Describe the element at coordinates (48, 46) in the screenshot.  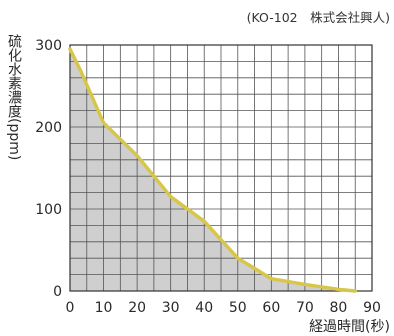
I see `y-tick-label: 300` at that location.